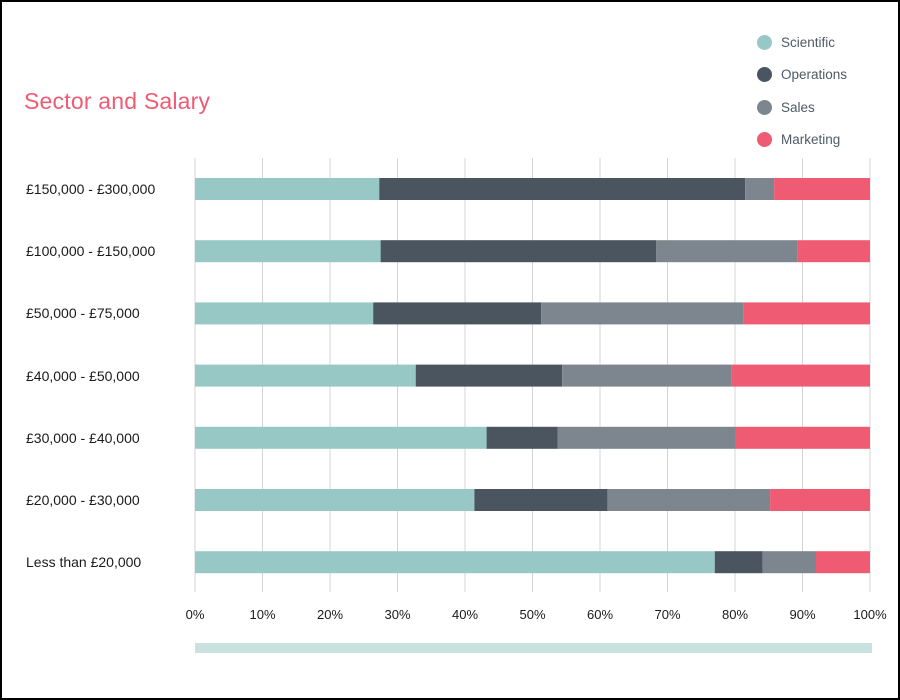 This screenshot has width=900, height=700. I want to click on legend-label: Scientific, so click(808, 42).